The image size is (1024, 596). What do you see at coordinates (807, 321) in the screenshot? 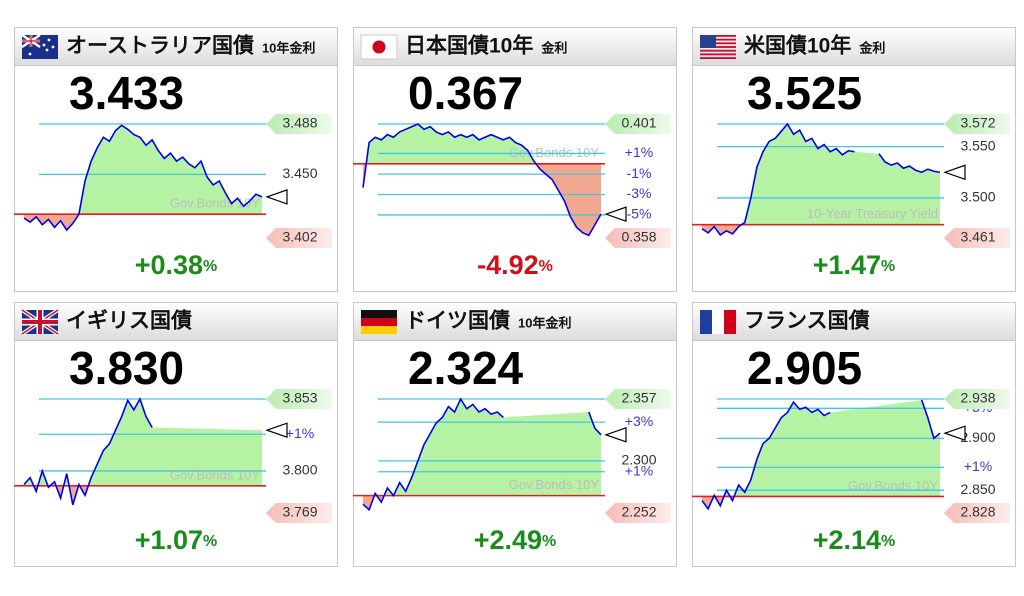
I see `chart-title: フランス国債` at bounding box center [807, 321].